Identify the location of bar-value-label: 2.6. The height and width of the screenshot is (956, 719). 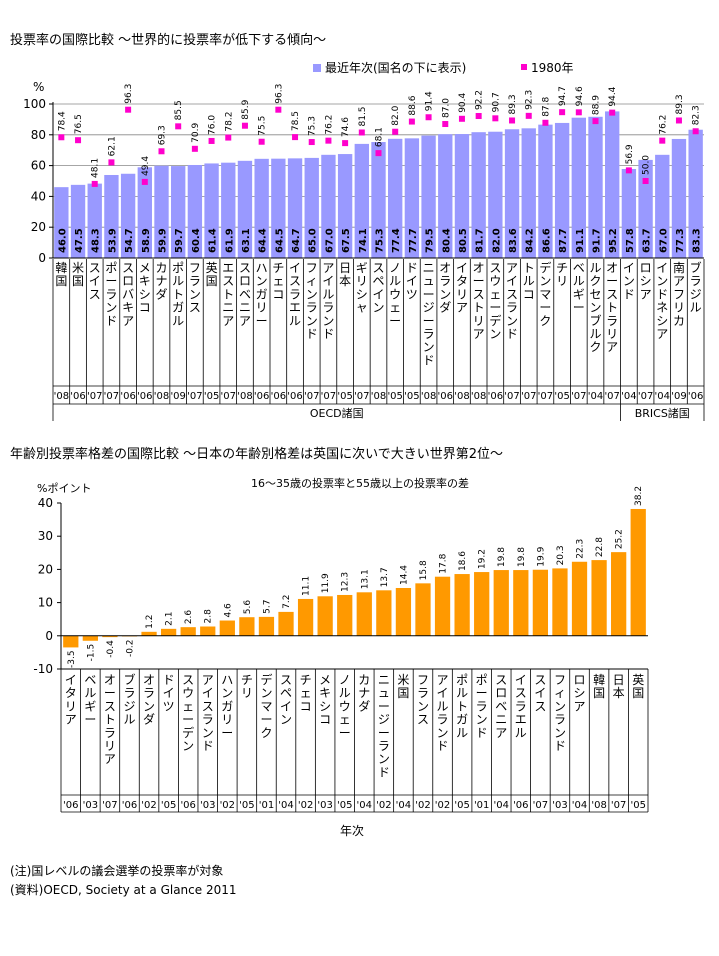
(189, 617).